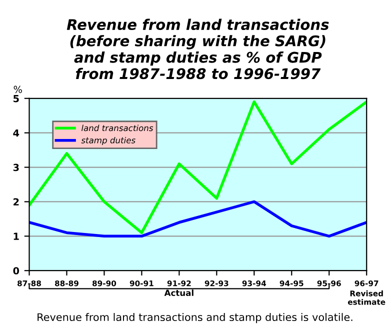 This screenshot has width=390, height=328. What do you see at coordinates (16, 168) in the screenshot?
I see `y-tick-label: 3` at bounding box center [16, 168].